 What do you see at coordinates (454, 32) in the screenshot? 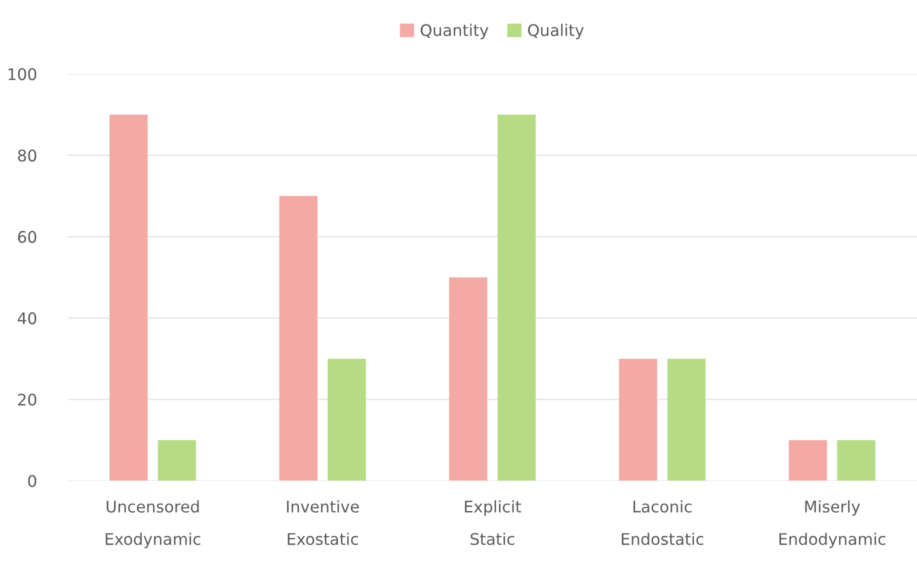
I see `legend-label: Quantity` at bounding box center [454, 32].